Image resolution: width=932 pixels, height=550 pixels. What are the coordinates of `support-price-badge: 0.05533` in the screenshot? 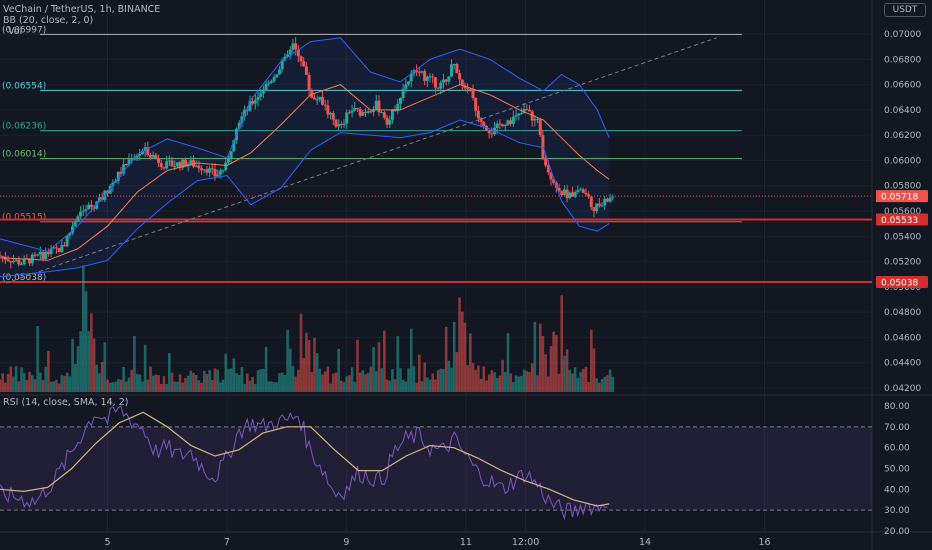 It's located at (899, 221).